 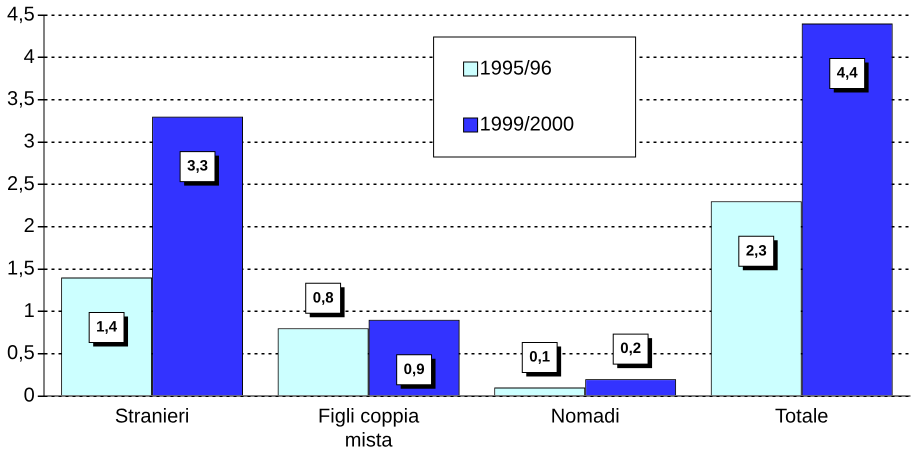 What do you see at coordinates (323, 297) in the screenshot?
I see `data-label: 0,8` at bounding box center [323, 297].